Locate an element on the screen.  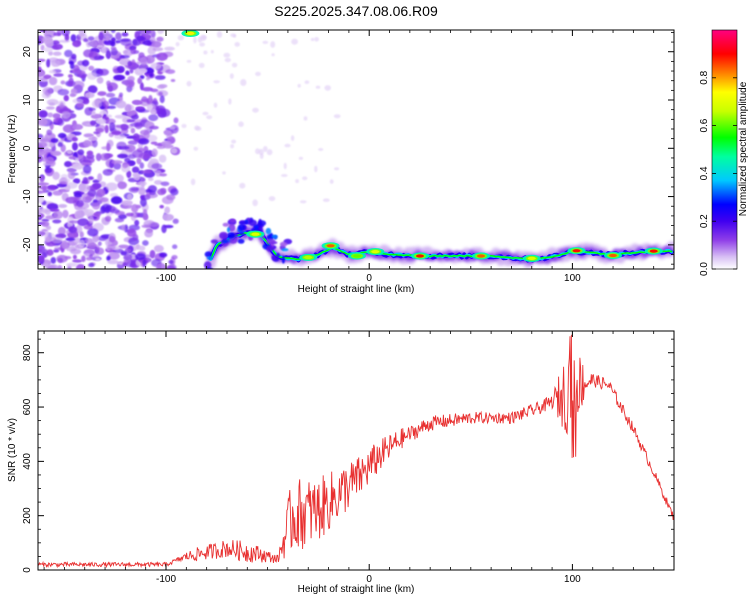
y-tick-label: 400 is located at coordinates (27, 461).